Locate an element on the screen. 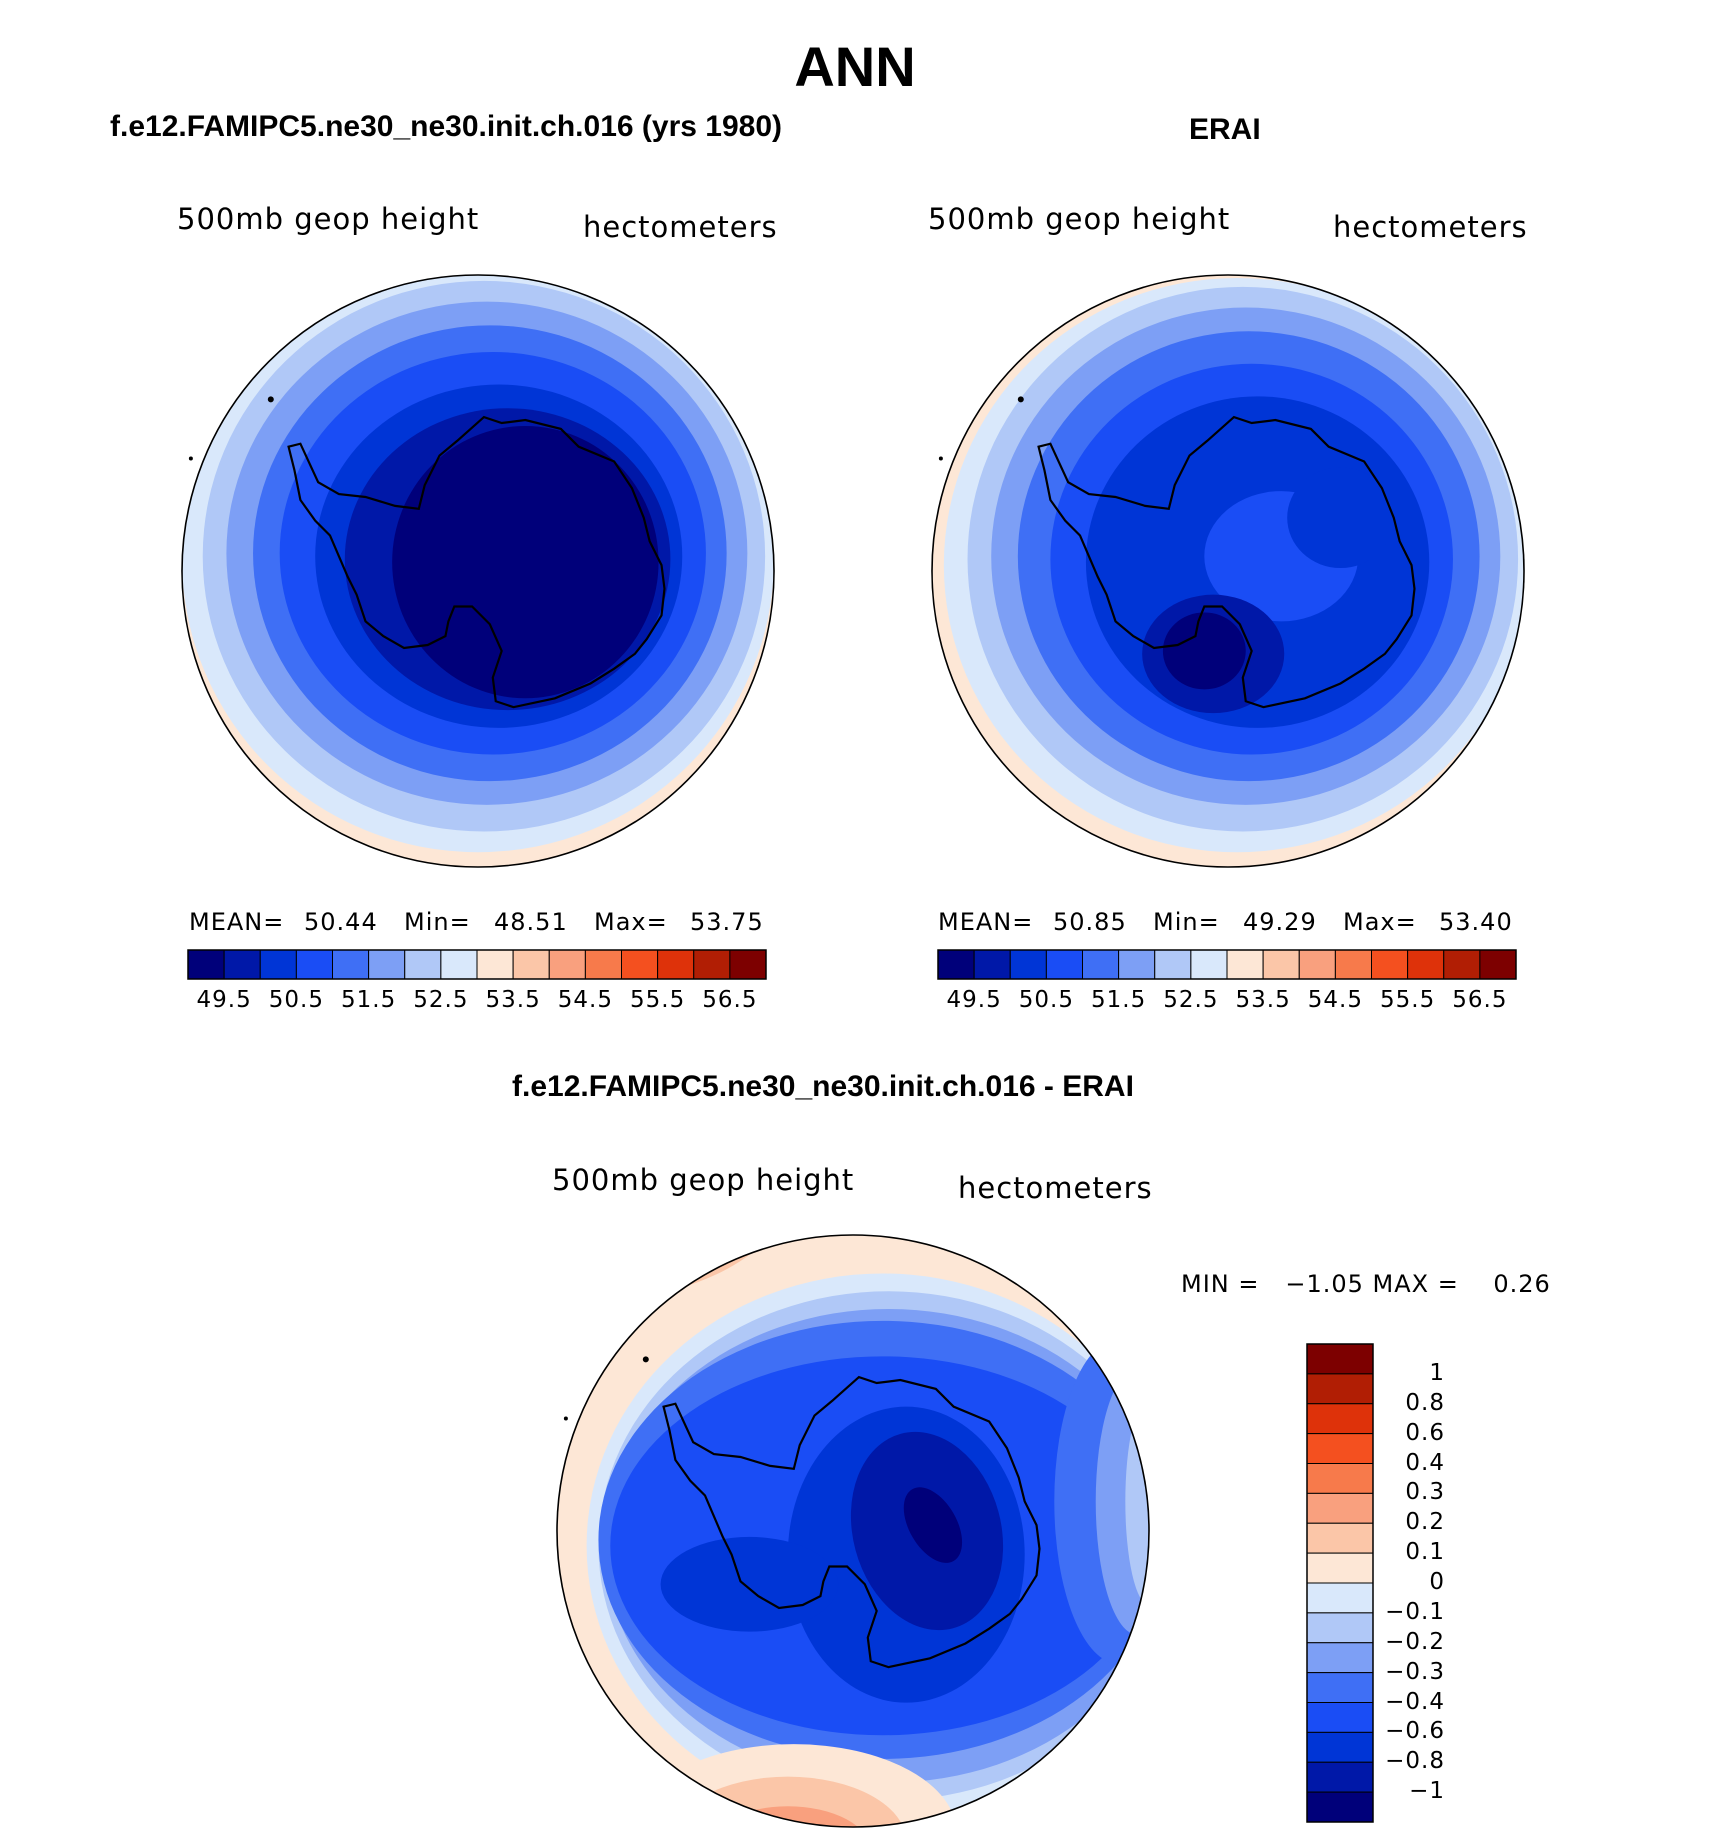 The image size is (1710, 1839). colorbar-tick-label: −0.8 is located at coordinates (1415, 1761).